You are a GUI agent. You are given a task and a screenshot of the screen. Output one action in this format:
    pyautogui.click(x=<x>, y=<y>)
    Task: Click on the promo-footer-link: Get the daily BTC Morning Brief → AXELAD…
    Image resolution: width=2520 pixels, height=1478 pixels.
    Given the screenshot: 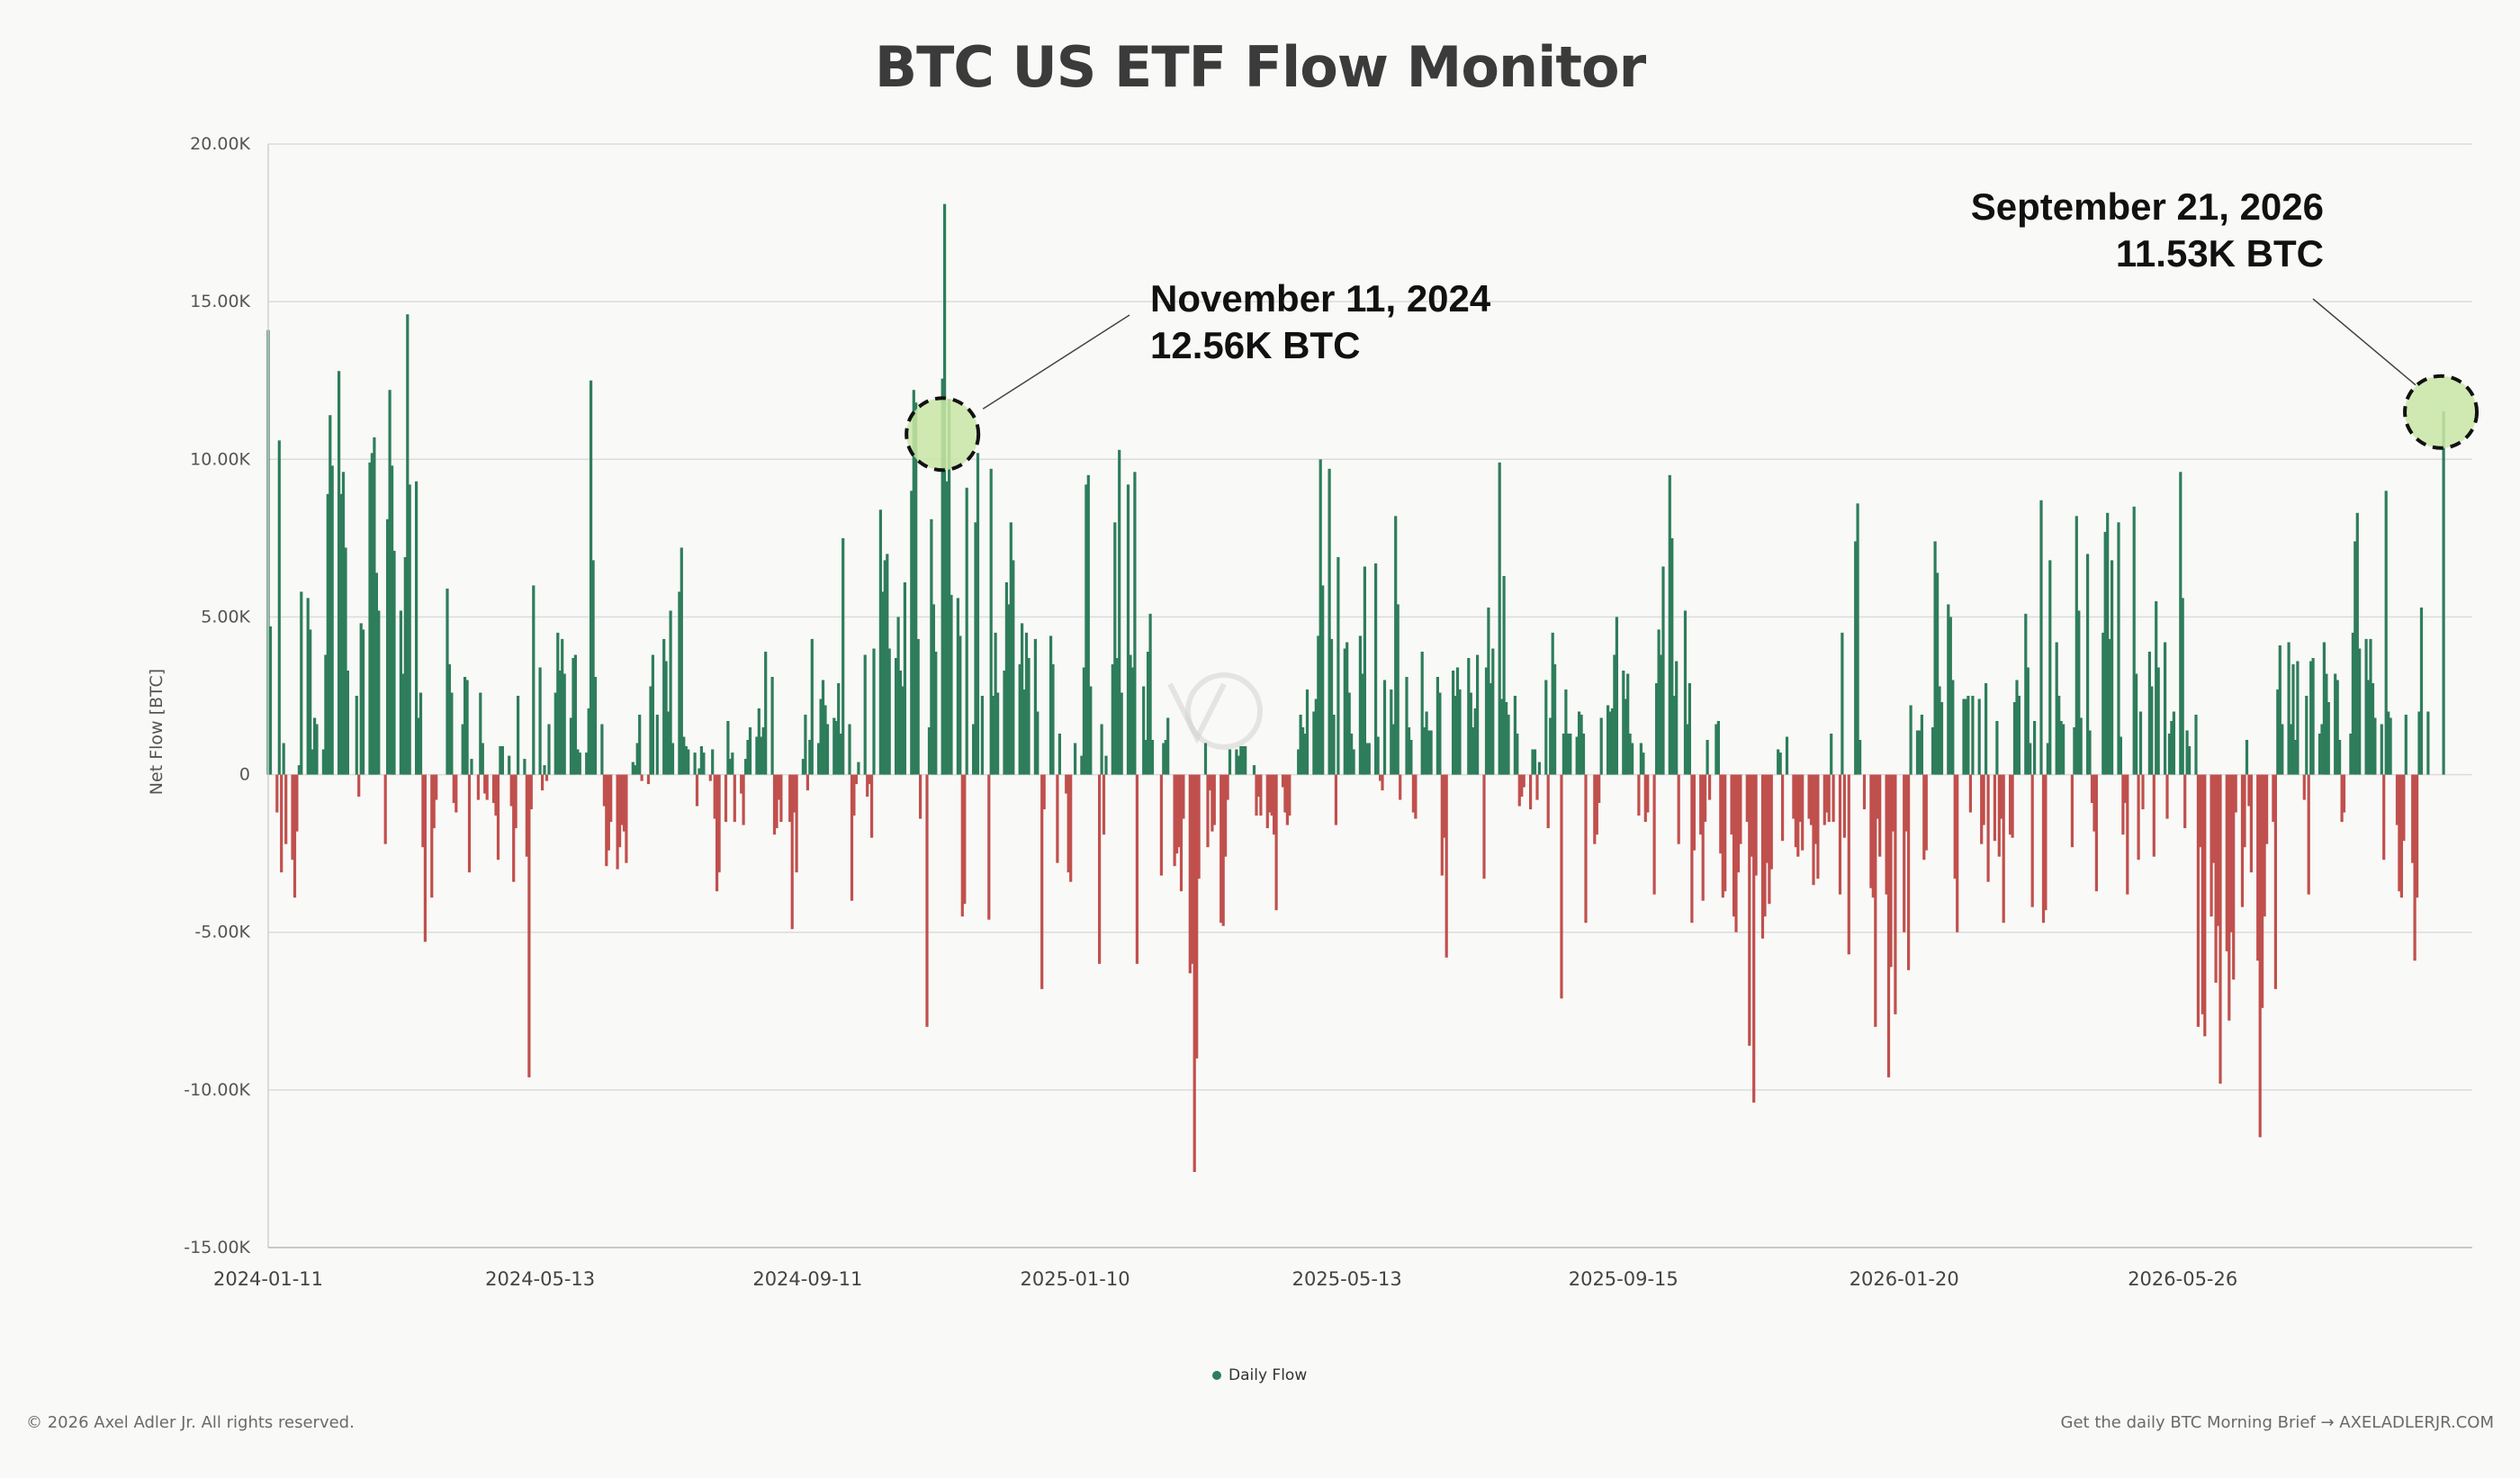 What is the action you would take?
    pyautogui.click(x=2277, y=1422)
    